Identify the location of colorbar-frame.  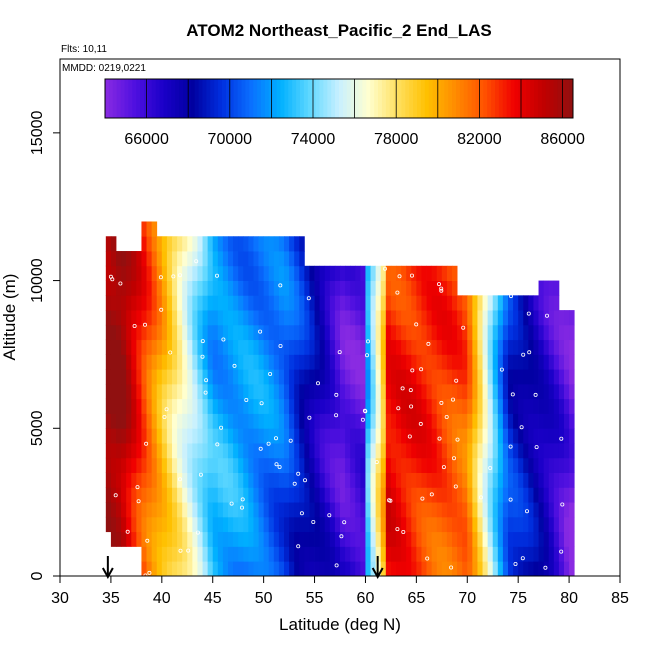
(339, 98).